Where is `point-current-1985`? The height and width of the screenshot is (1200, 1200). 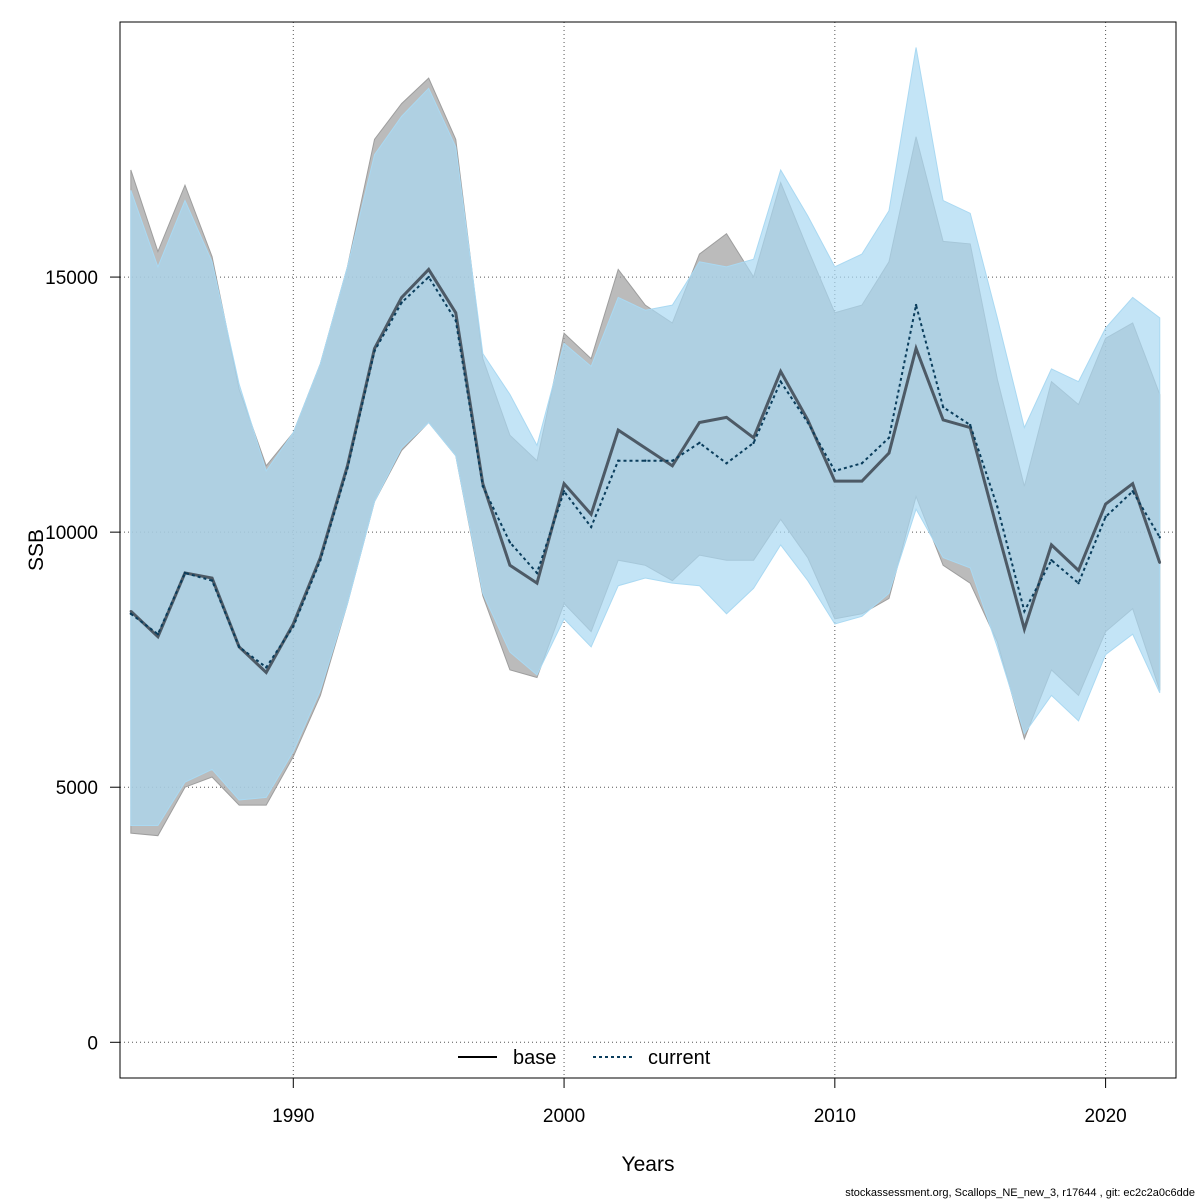
point-current-1985 is located at coordinates (158, 634).